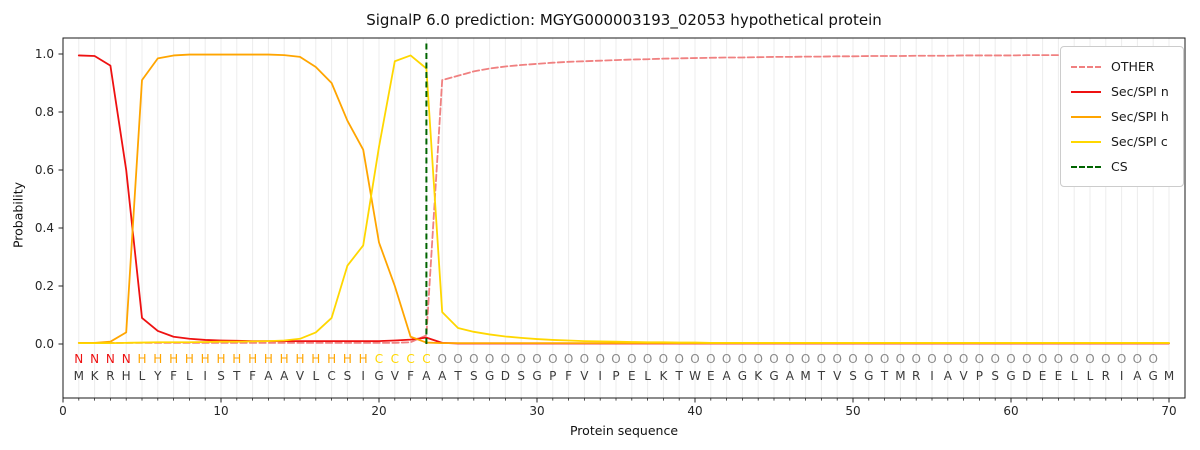  I want to click on region-letter: N, so click(110, 359).